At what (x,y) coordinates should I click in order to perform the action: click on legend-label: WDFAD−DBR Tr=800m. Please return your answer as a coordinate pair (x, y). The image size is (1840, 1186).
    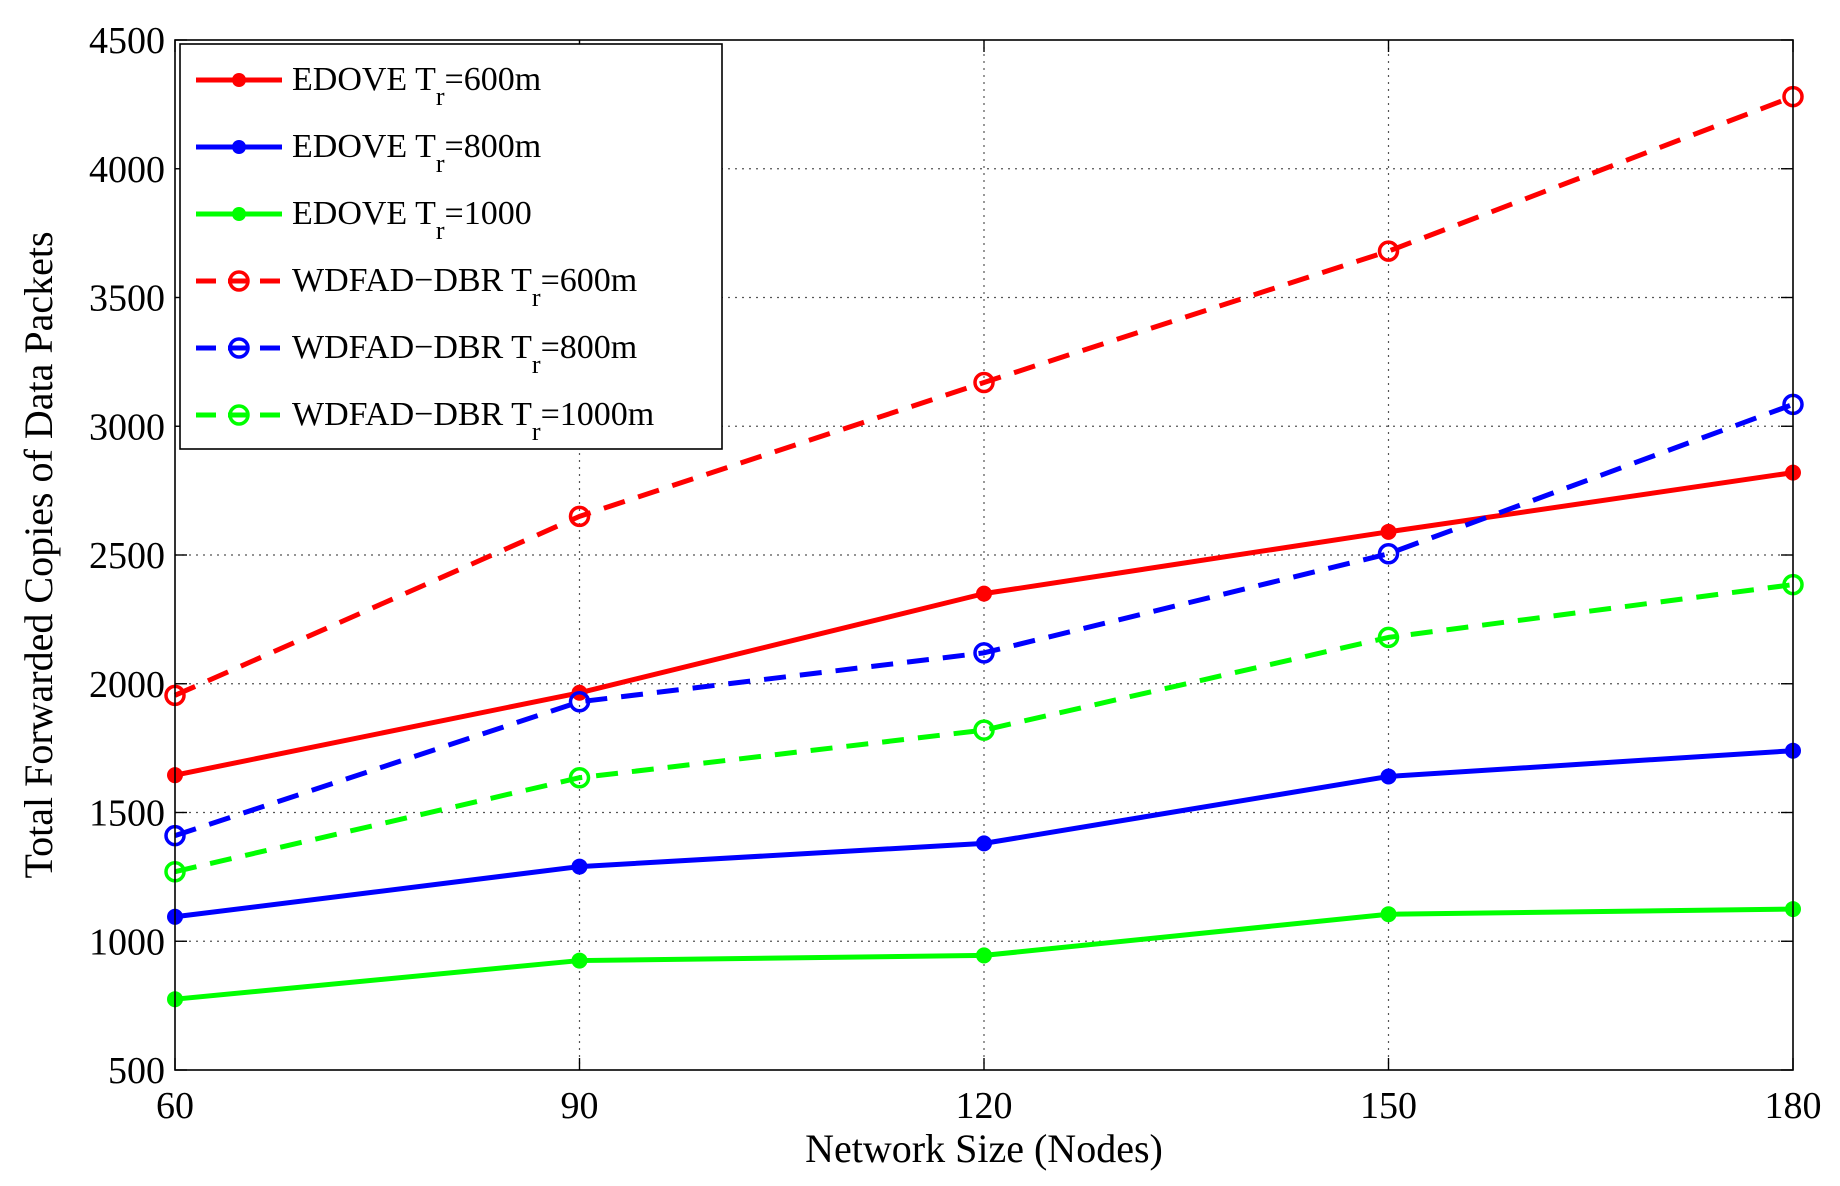
    Looking at the image, I should click on (464, 354).